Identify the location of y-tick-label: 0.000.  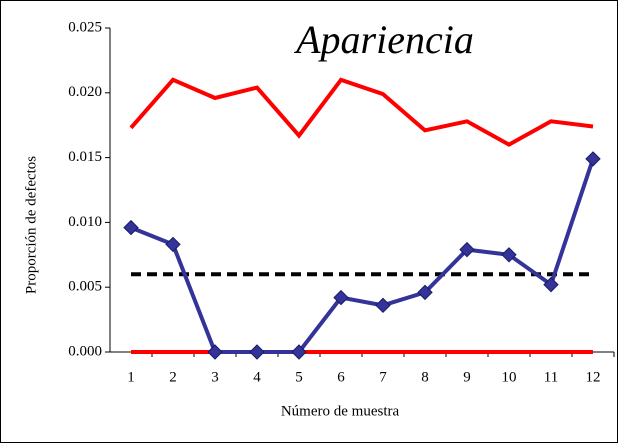
(85, 351).